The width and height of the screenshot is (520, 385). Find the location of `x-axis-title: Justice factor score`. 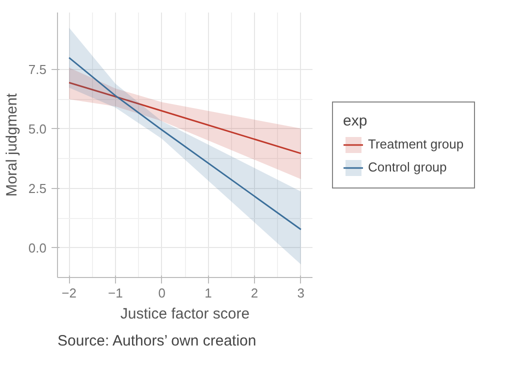

x-axis-title: Justice factor score is located at coordinates (185, 314).